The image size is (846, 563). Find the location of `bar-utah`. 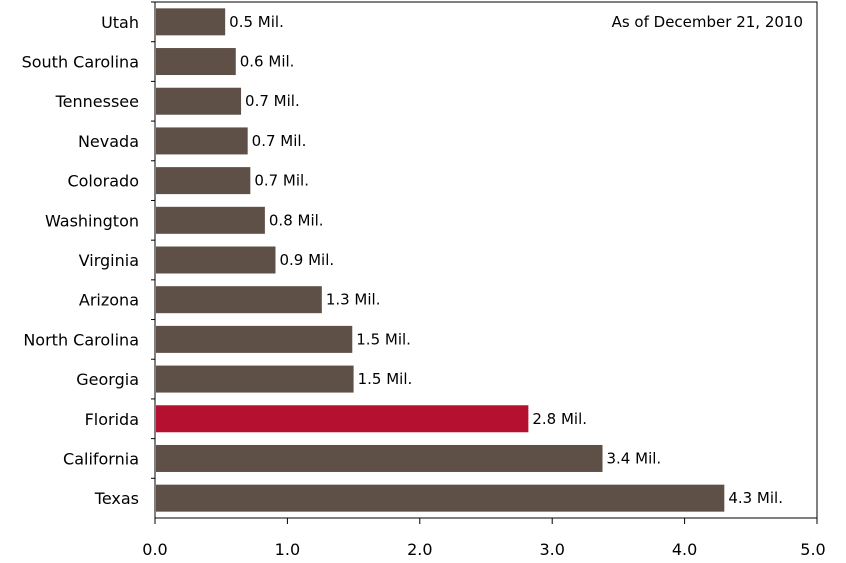

bar-utah is located at coordinates (191, 22).